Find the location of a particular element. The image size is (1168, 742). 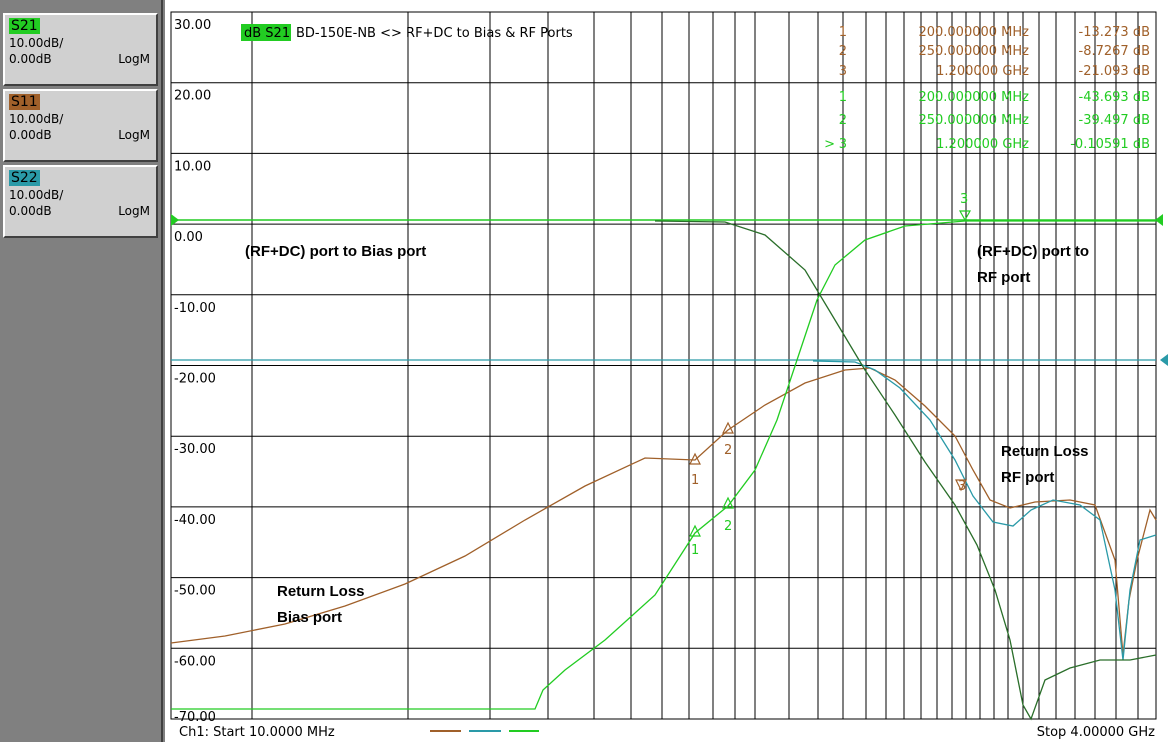

trace-s21-scale: 10.00dB/ is located at coordinates (36, 43).